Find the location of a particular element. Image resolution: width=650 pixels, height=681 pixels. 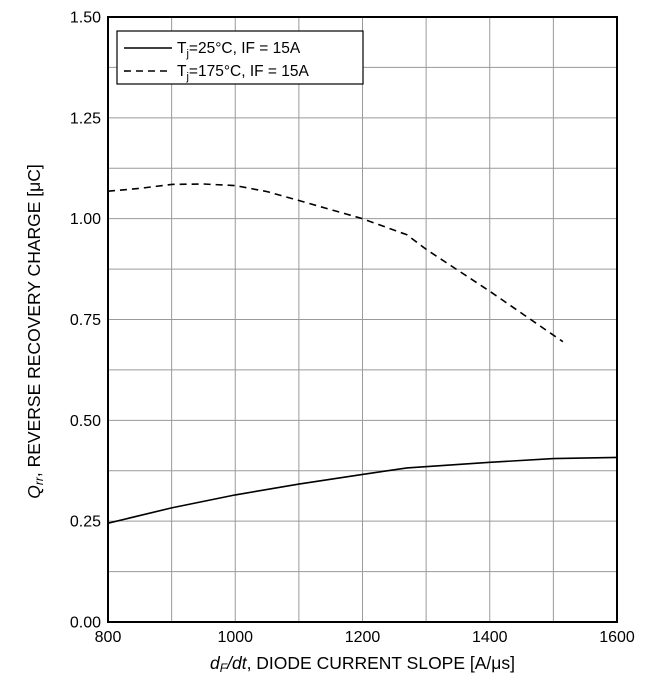

y-tick-label: 0.25 is located at coordinates (85, 522).